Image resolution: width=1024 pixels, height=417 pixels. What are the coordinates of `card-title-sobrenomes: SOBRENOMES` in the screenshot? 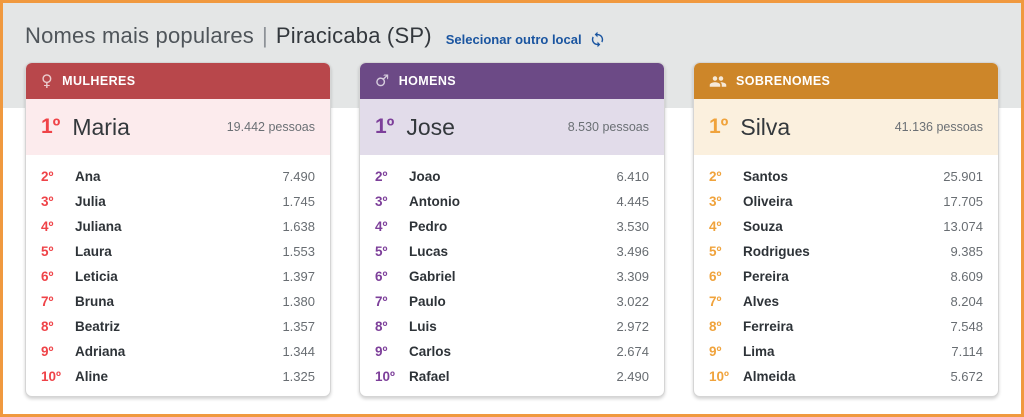 It's located at (783, 81).